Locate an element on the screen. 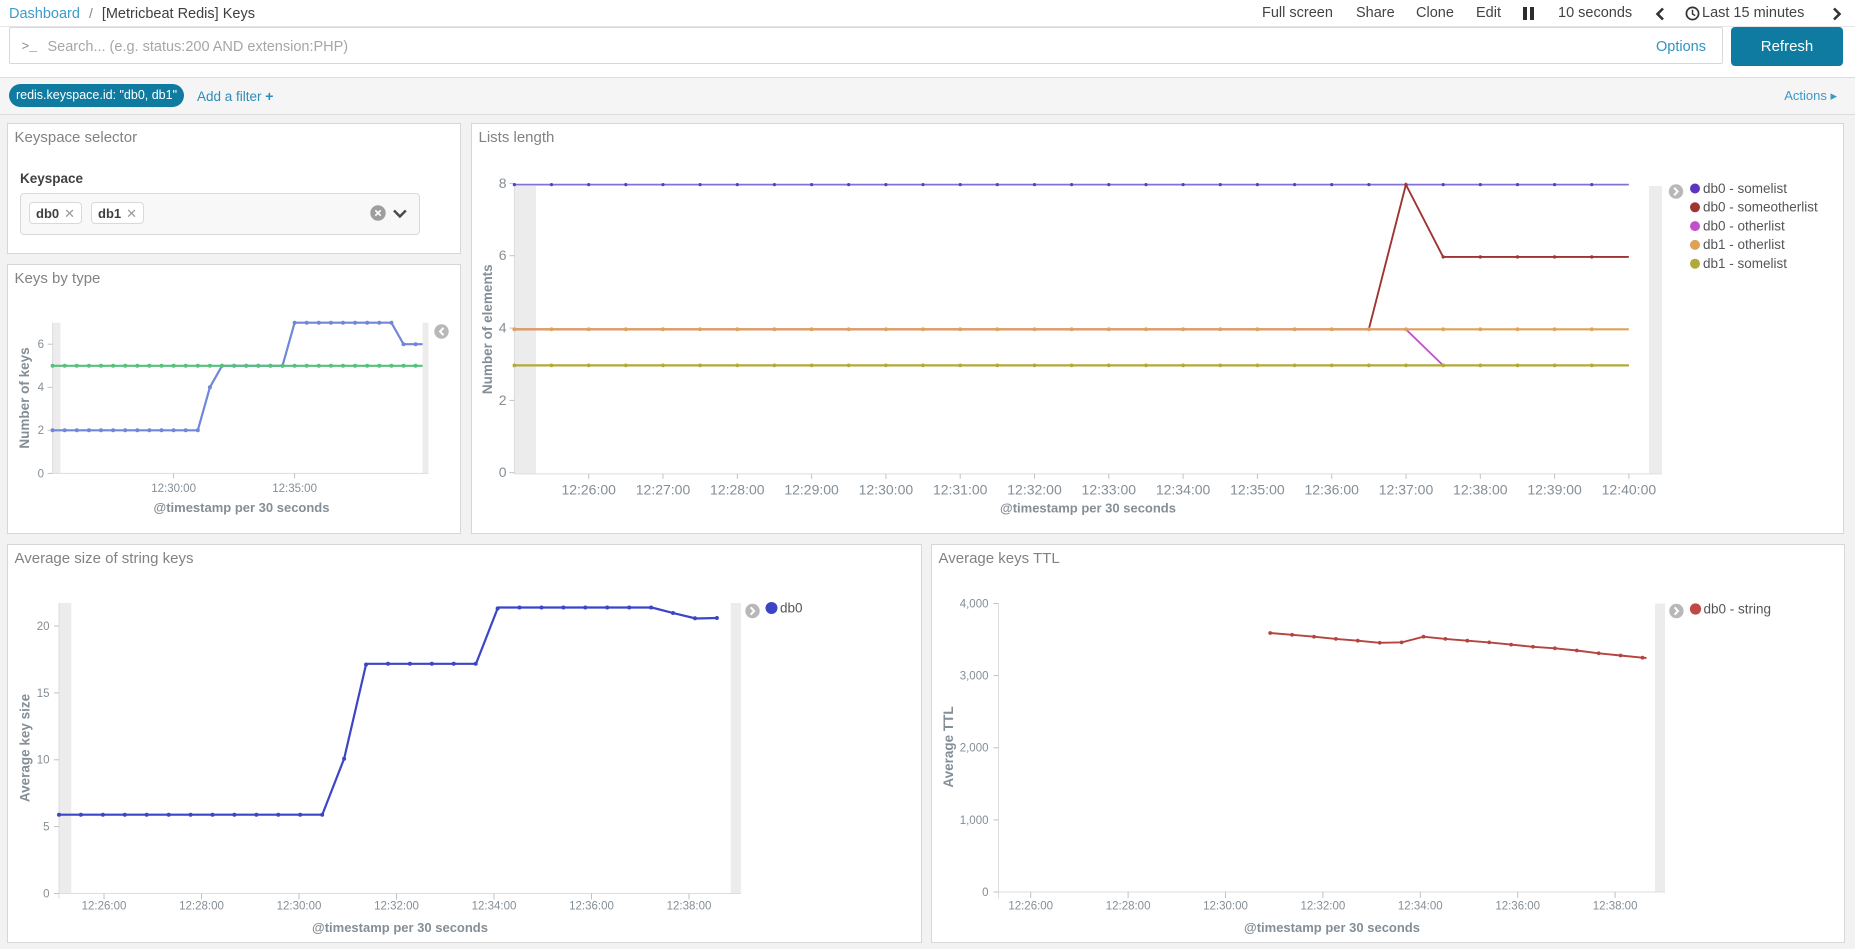 This screenshot has width=1855, height=949. svg-text: 12:33:00 is located at coordinates (1109, 489).